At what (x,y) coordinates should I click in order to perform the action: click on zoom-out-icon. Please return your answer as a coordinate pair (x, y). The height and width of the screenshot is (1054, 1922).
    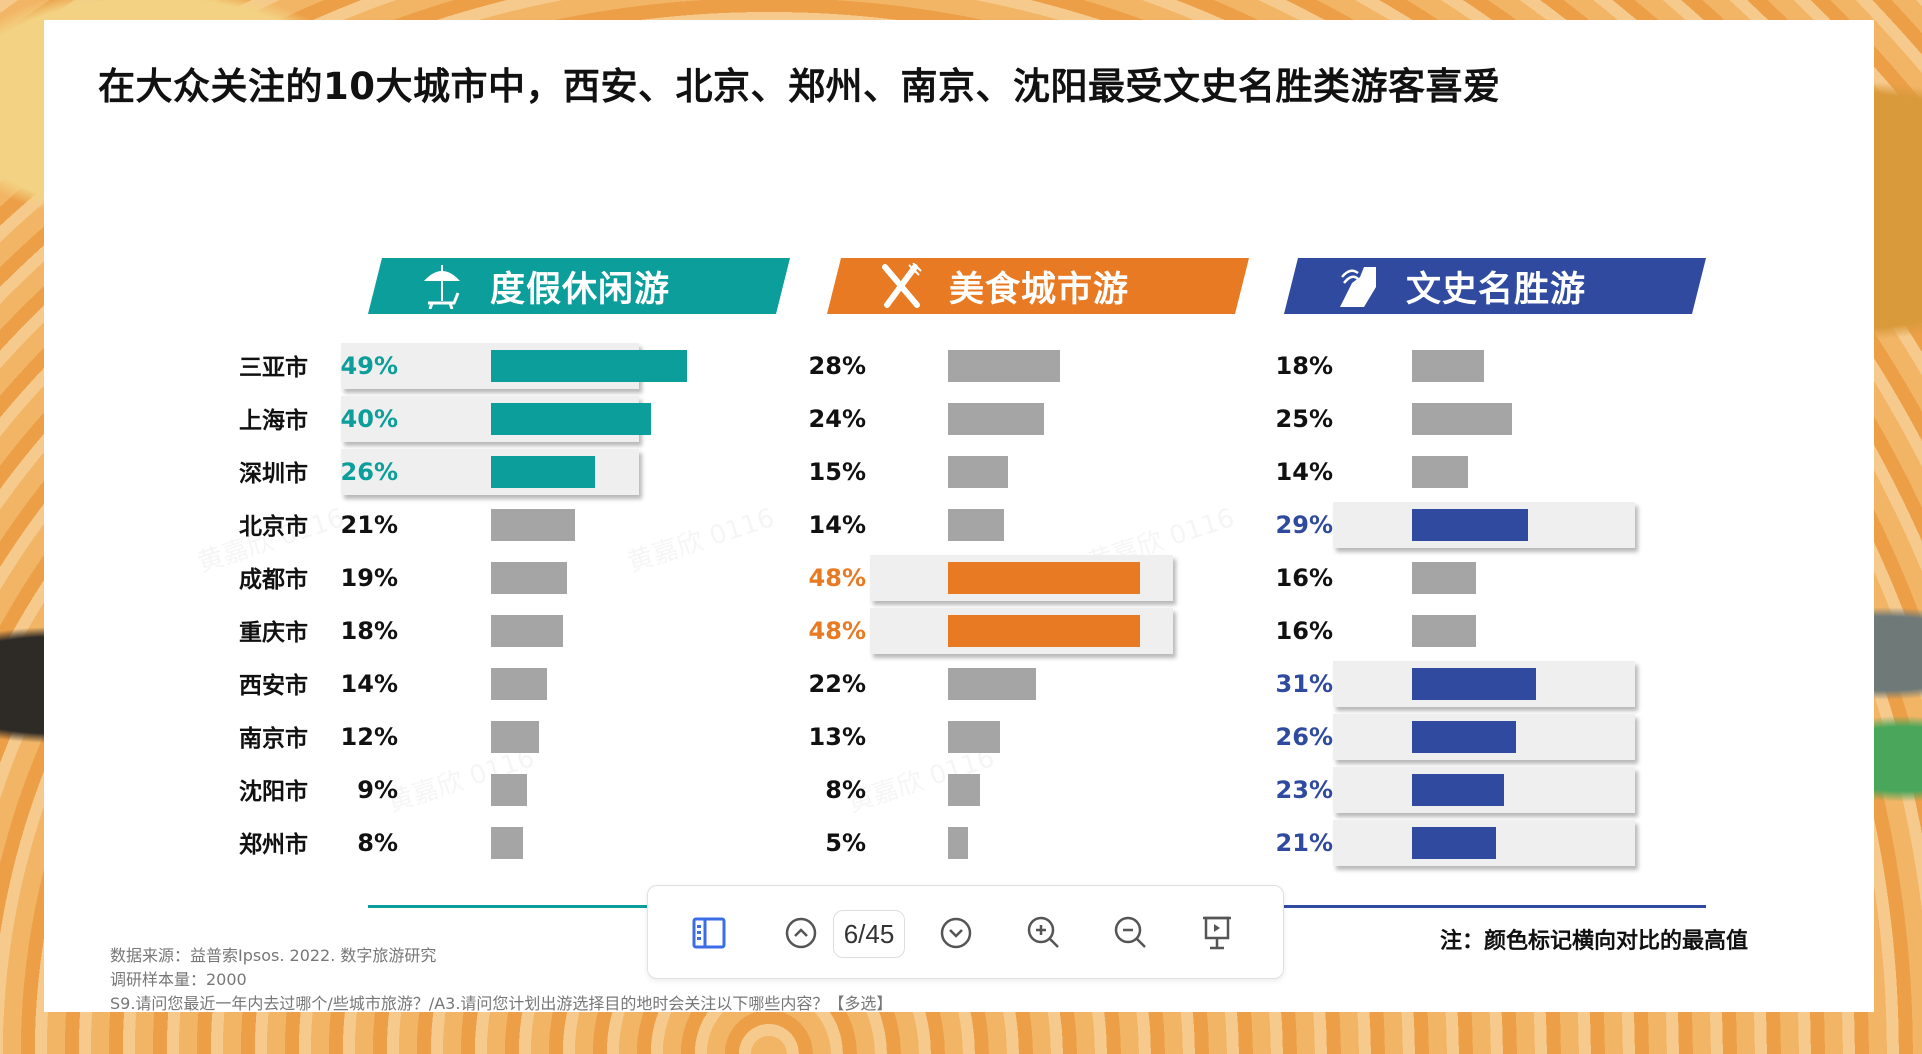
    Looking at the image, I should click on (1130, 932).